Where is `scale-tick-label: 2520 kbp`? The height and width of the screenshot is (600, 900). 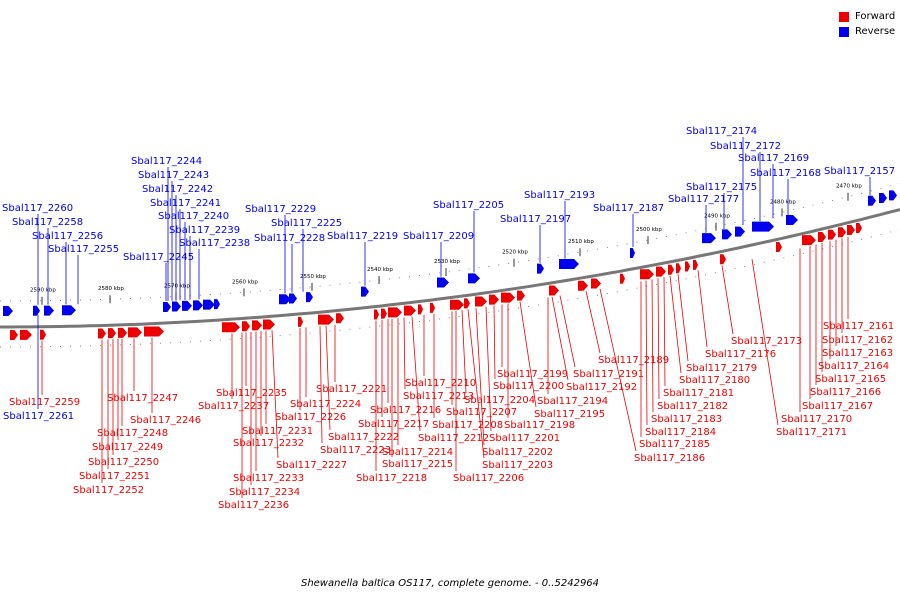
scale-tick-label: 2520 kbp is located at coordinates (515, 253).